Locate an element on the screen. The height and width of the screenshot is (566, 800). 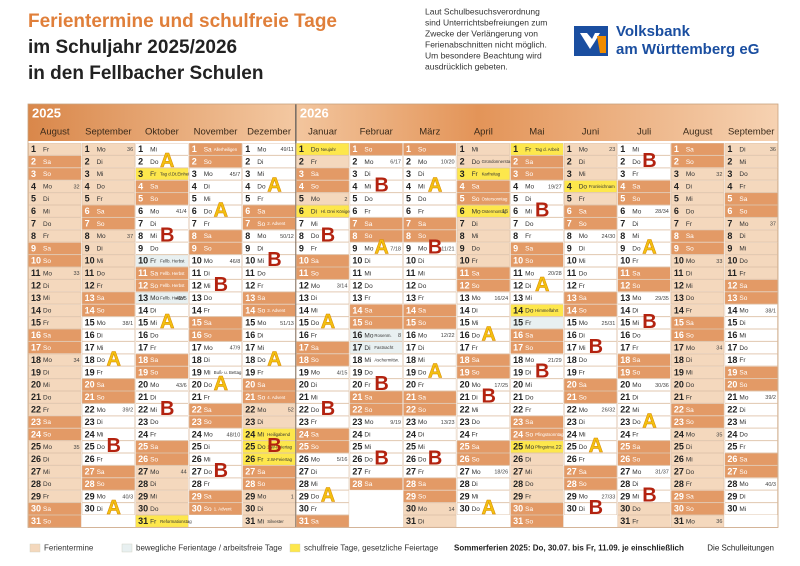
day-note: 4. Advent is located at coordinates (276, 397).